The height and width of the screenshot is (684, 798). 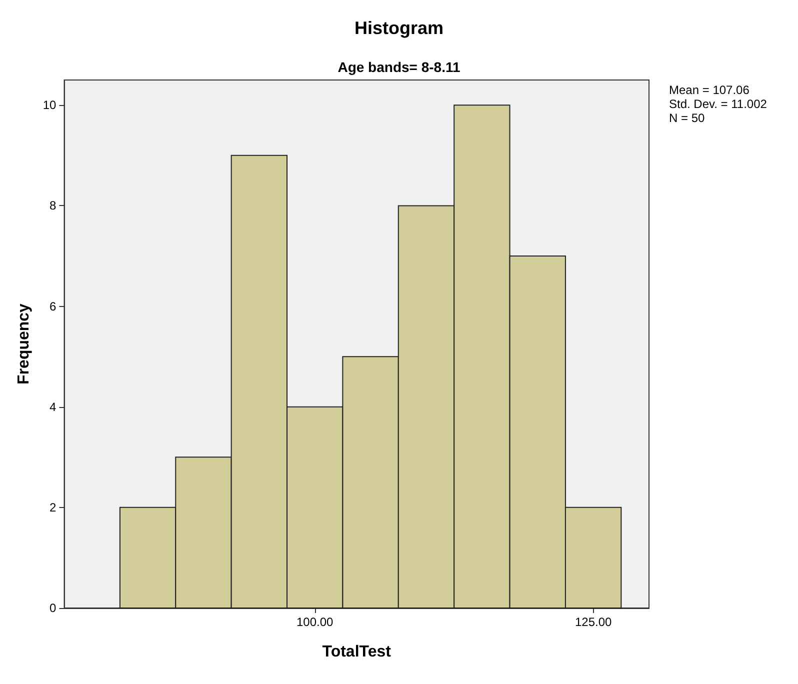 I want to click on x-tick-label: 100.00, so click(x=315, y=622).